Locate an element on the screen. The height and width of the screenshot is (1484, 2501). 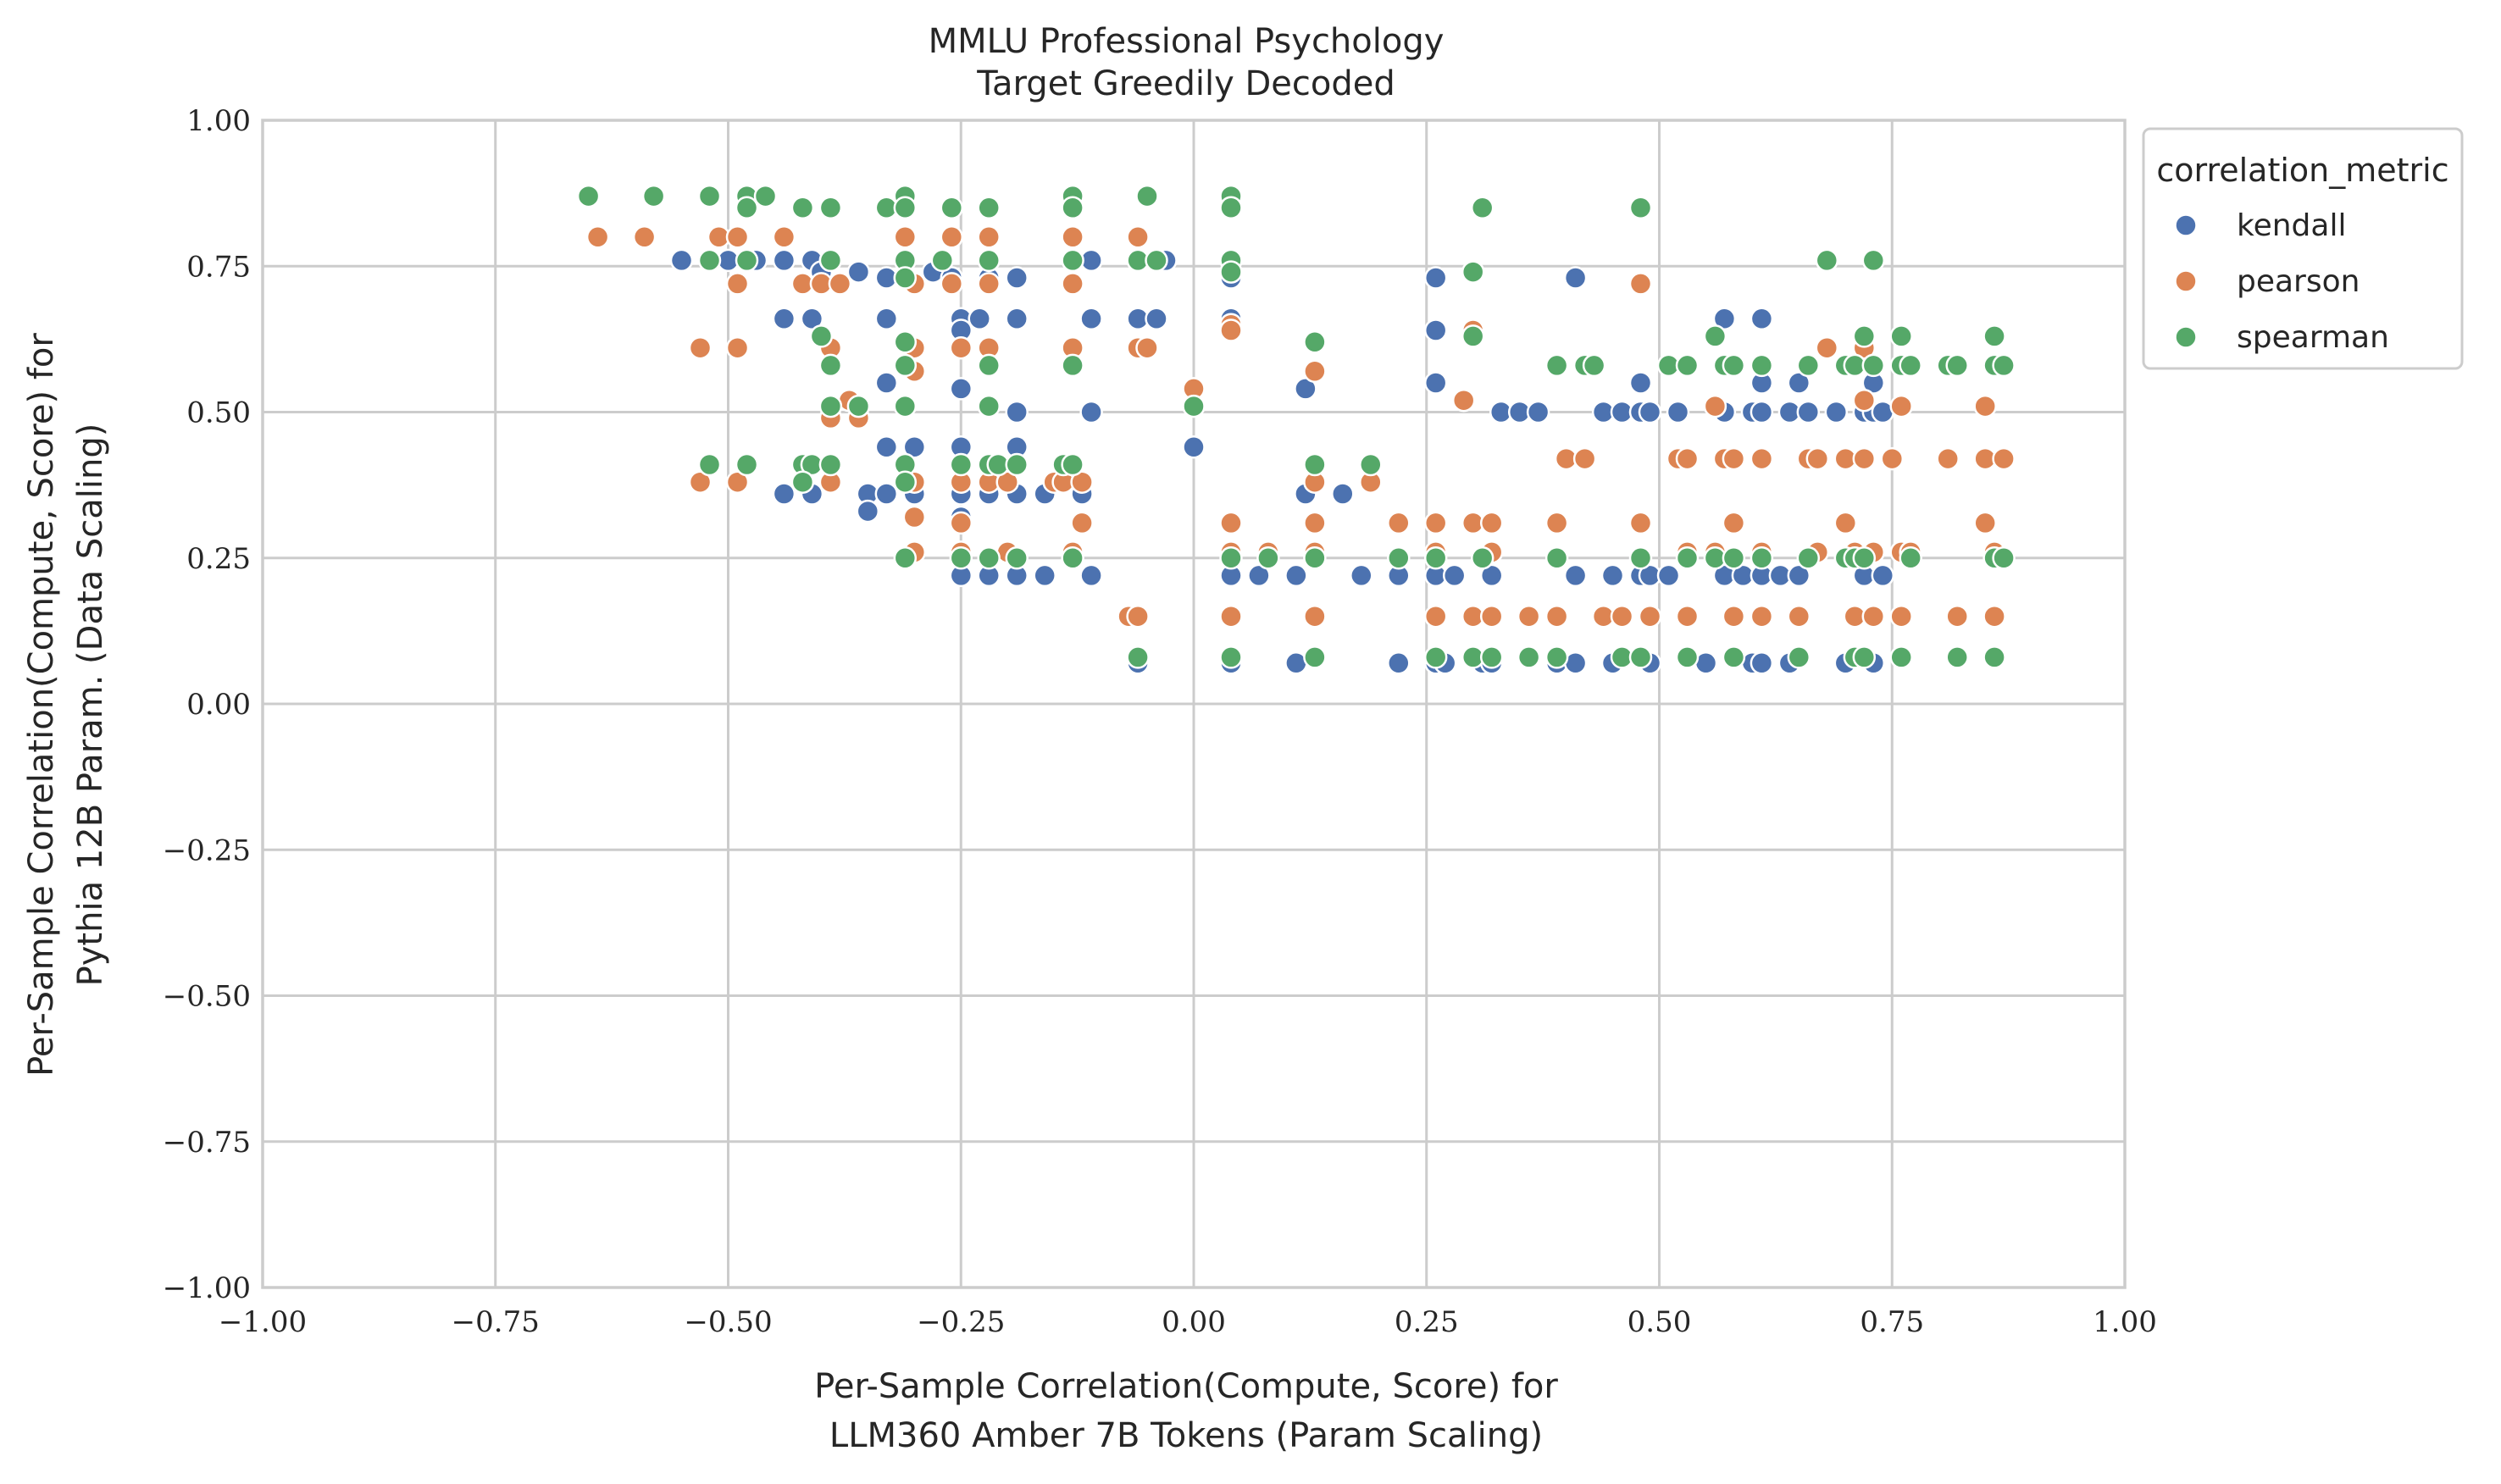
y-tick-label: 0.75 is located at coordinates (218, 267).